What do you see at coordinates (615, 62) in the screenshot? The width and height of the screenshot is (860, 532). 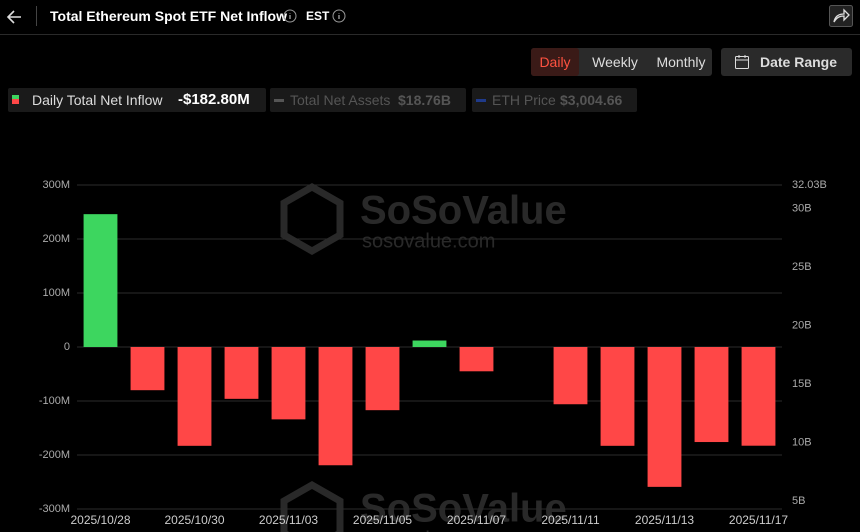 I see `period-button: Weekly` at bounding box center [615, 62].